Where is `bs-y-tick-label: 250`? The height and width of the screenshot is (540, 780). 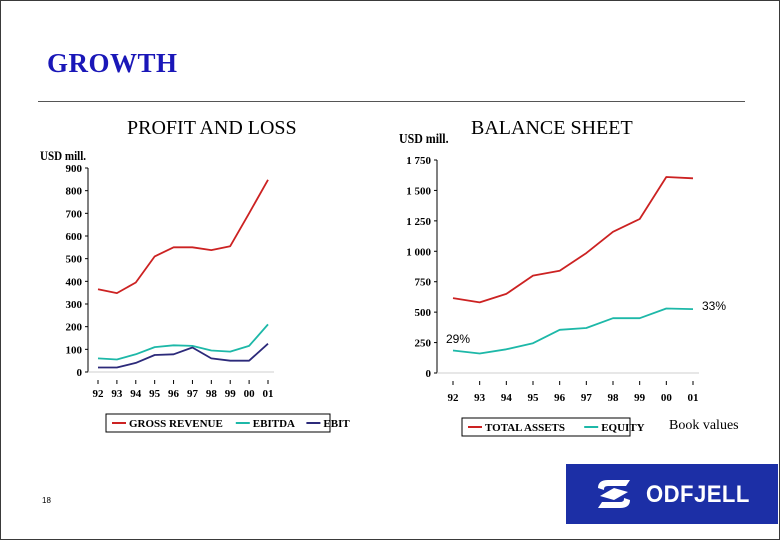
bs-y-tick-label: 250 is located at coordinates (423, 344).